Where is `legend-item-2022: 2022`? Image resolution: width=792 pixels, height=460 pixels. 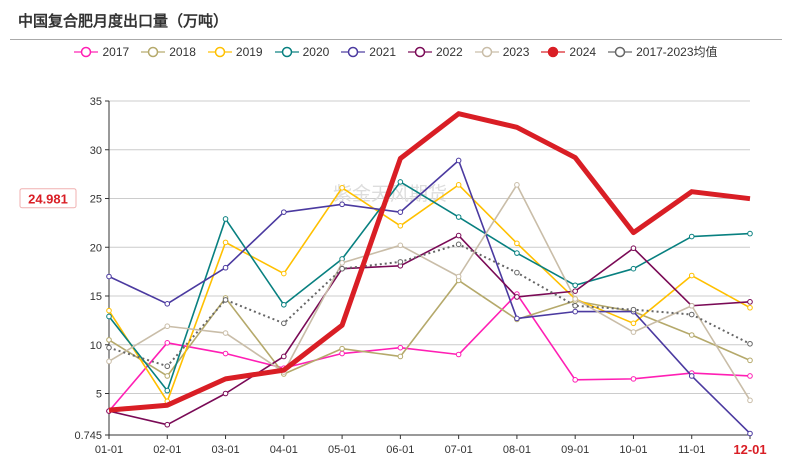
legend-item-2022: 2022 is located at coordinates (435, 51).